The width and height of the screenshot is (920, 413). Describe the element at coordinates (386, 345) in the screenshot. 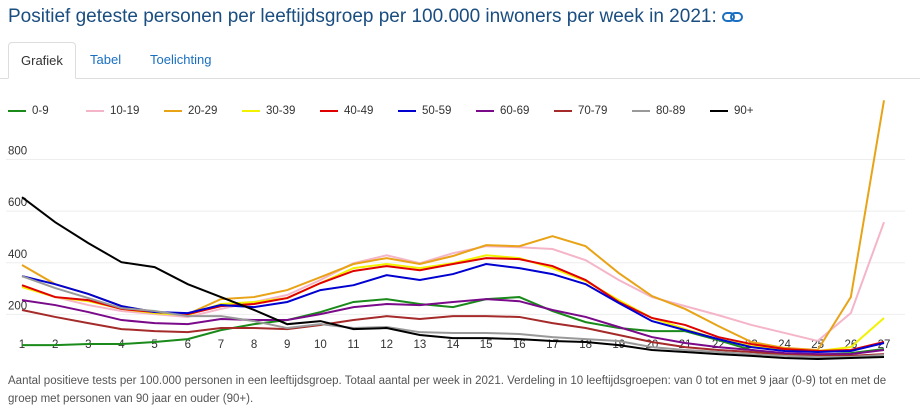

I see `x-tick-label: 12` at that location.